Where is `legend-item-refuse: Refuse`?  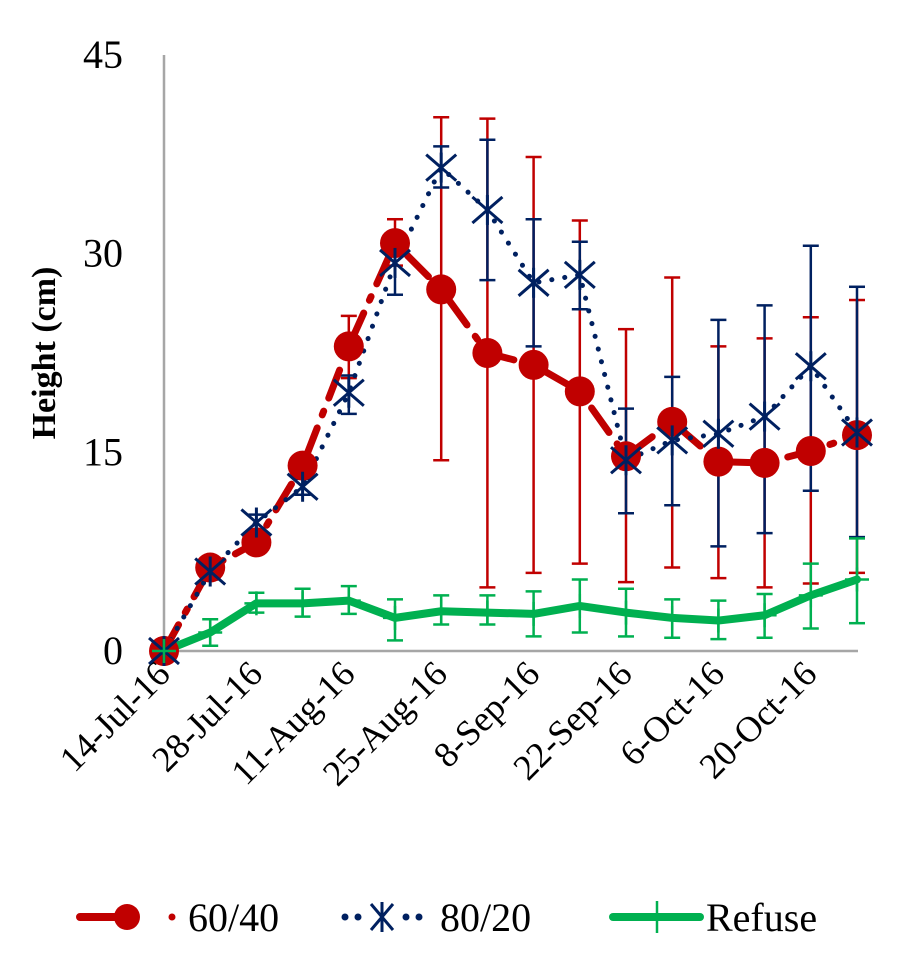 legend-item-refuse: Refuse is located at coordinates (713, 917).